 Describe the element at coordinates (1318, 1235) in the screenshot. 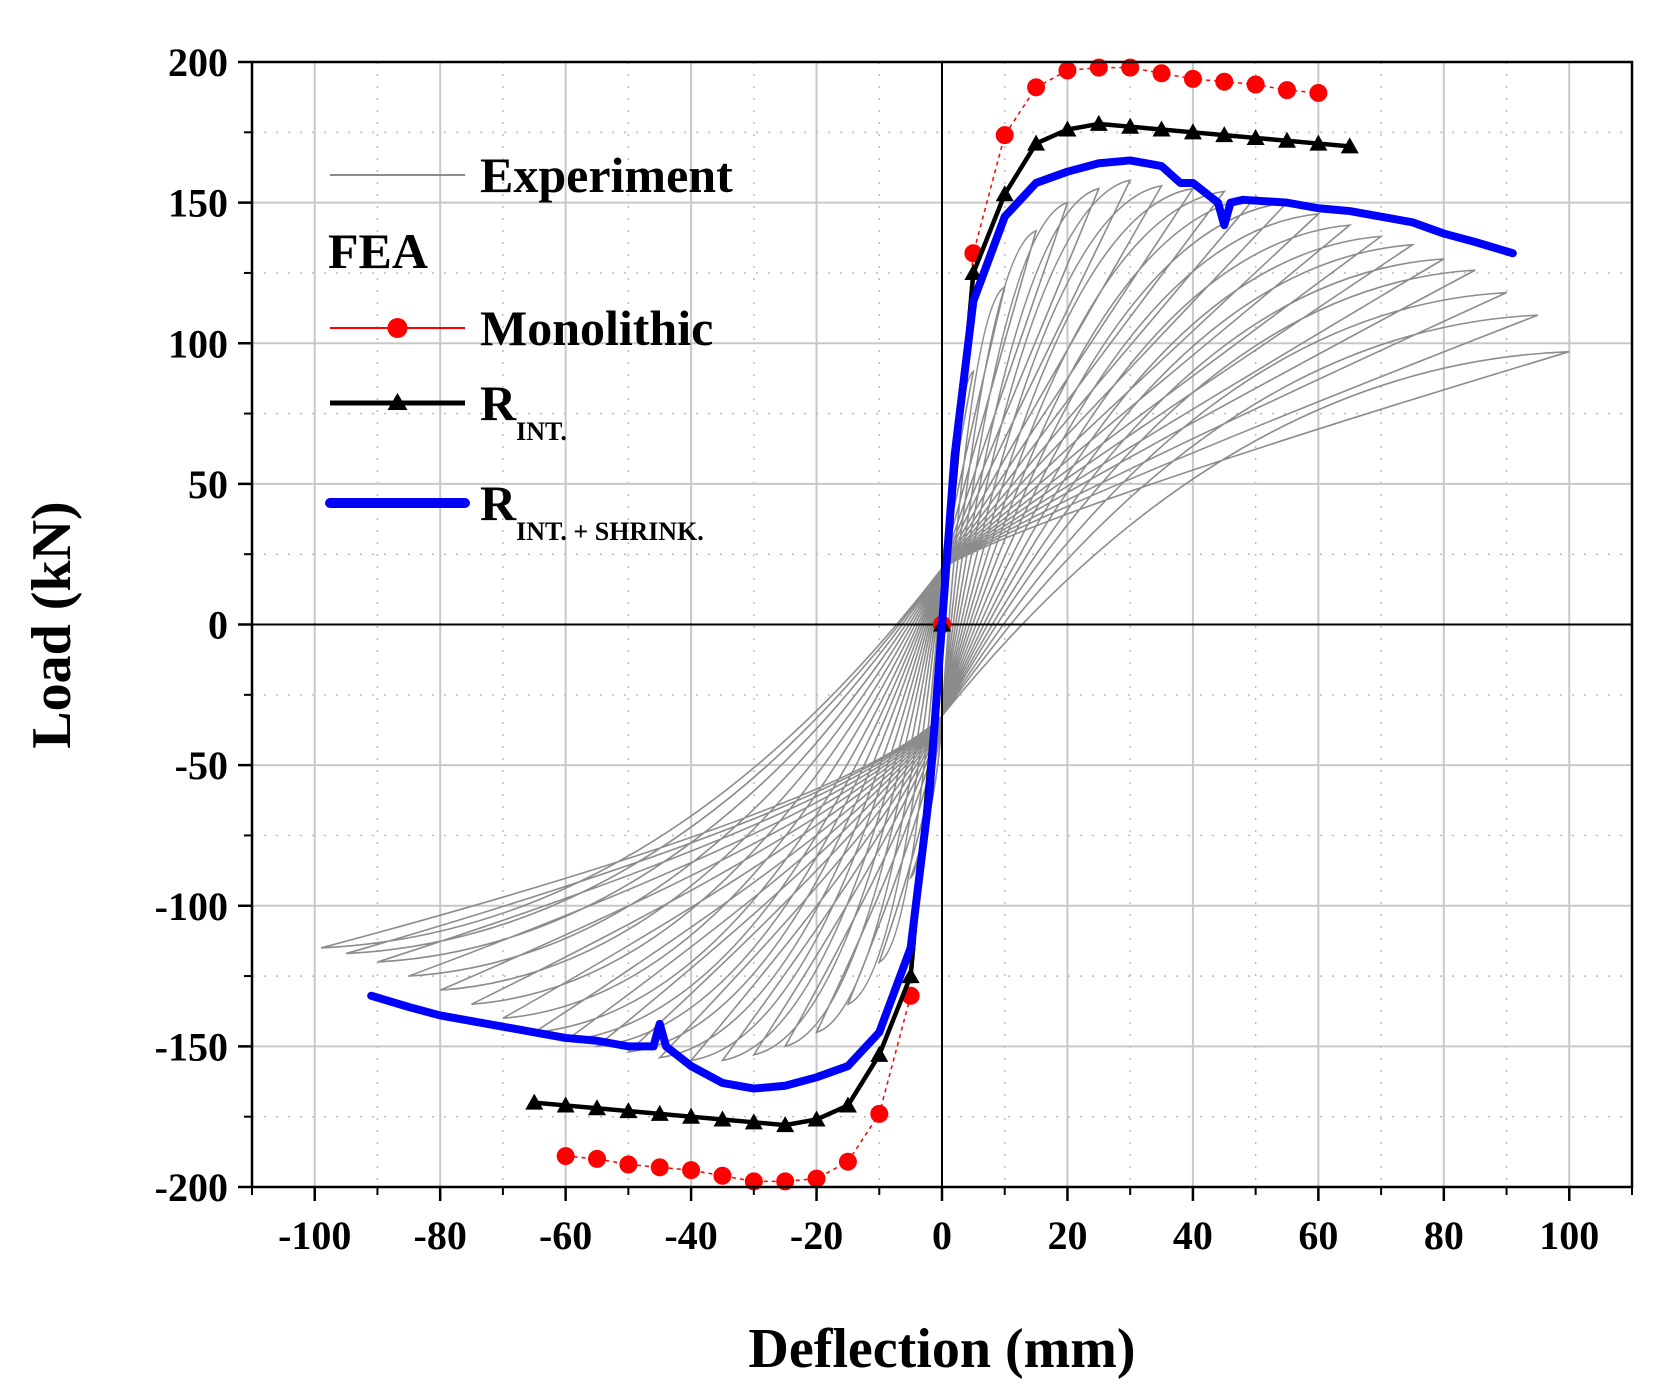

I see `x-tick-label: 60` at that location.